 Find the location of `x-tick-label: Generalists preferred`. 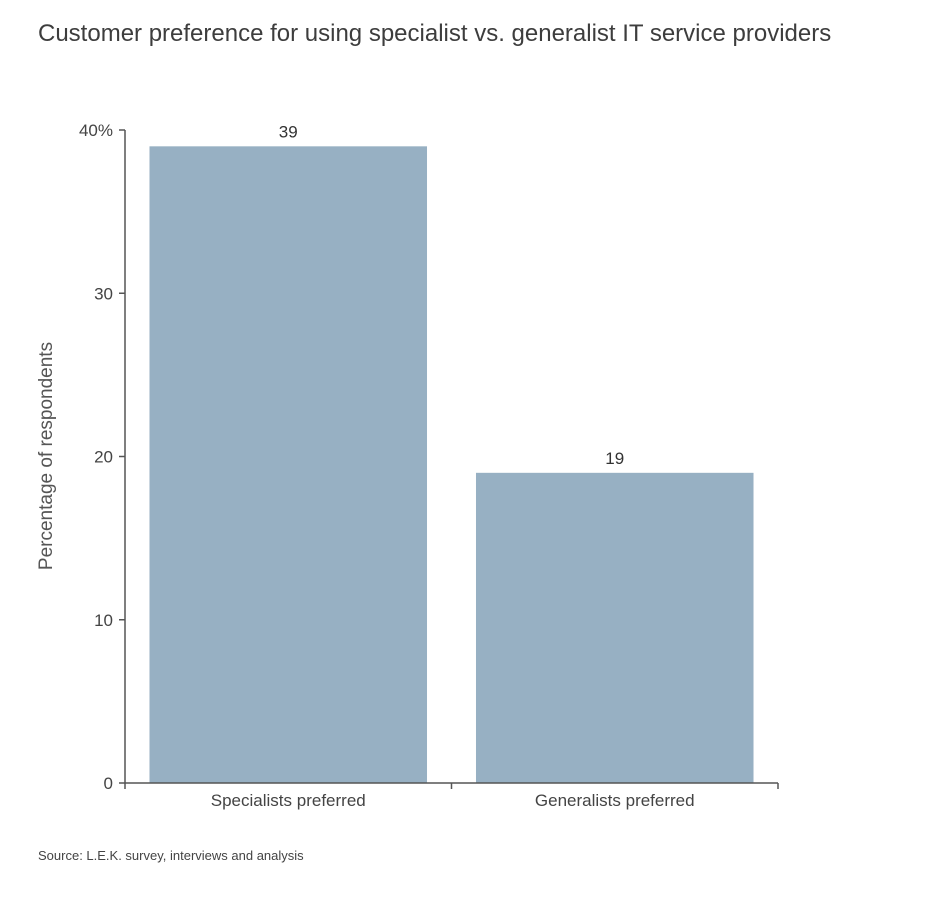

x-tick-label: Generalists preferred is located at coordinates (615, 800).